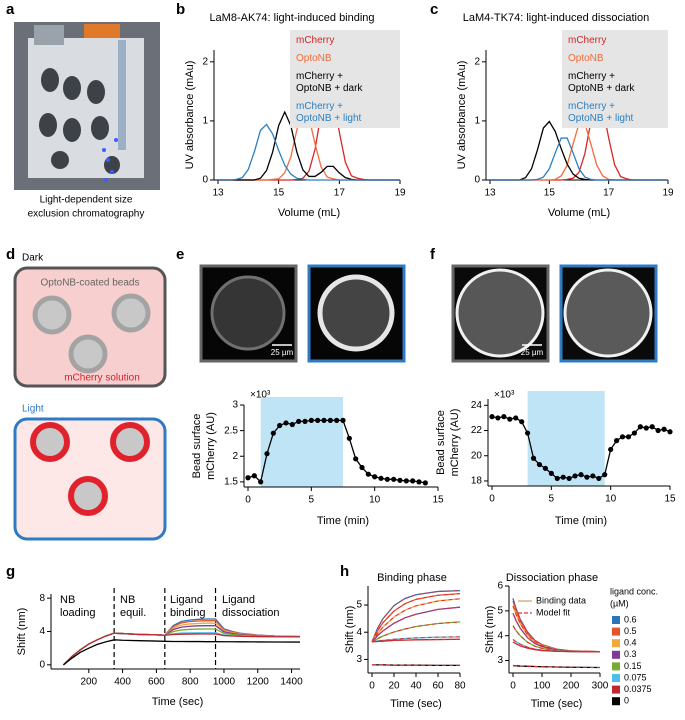 This screenshot has height=720, width=685. Describe the element at coordinates (504, 395) in the screenshot. I see `y-multiplier: ×10³` at that location.